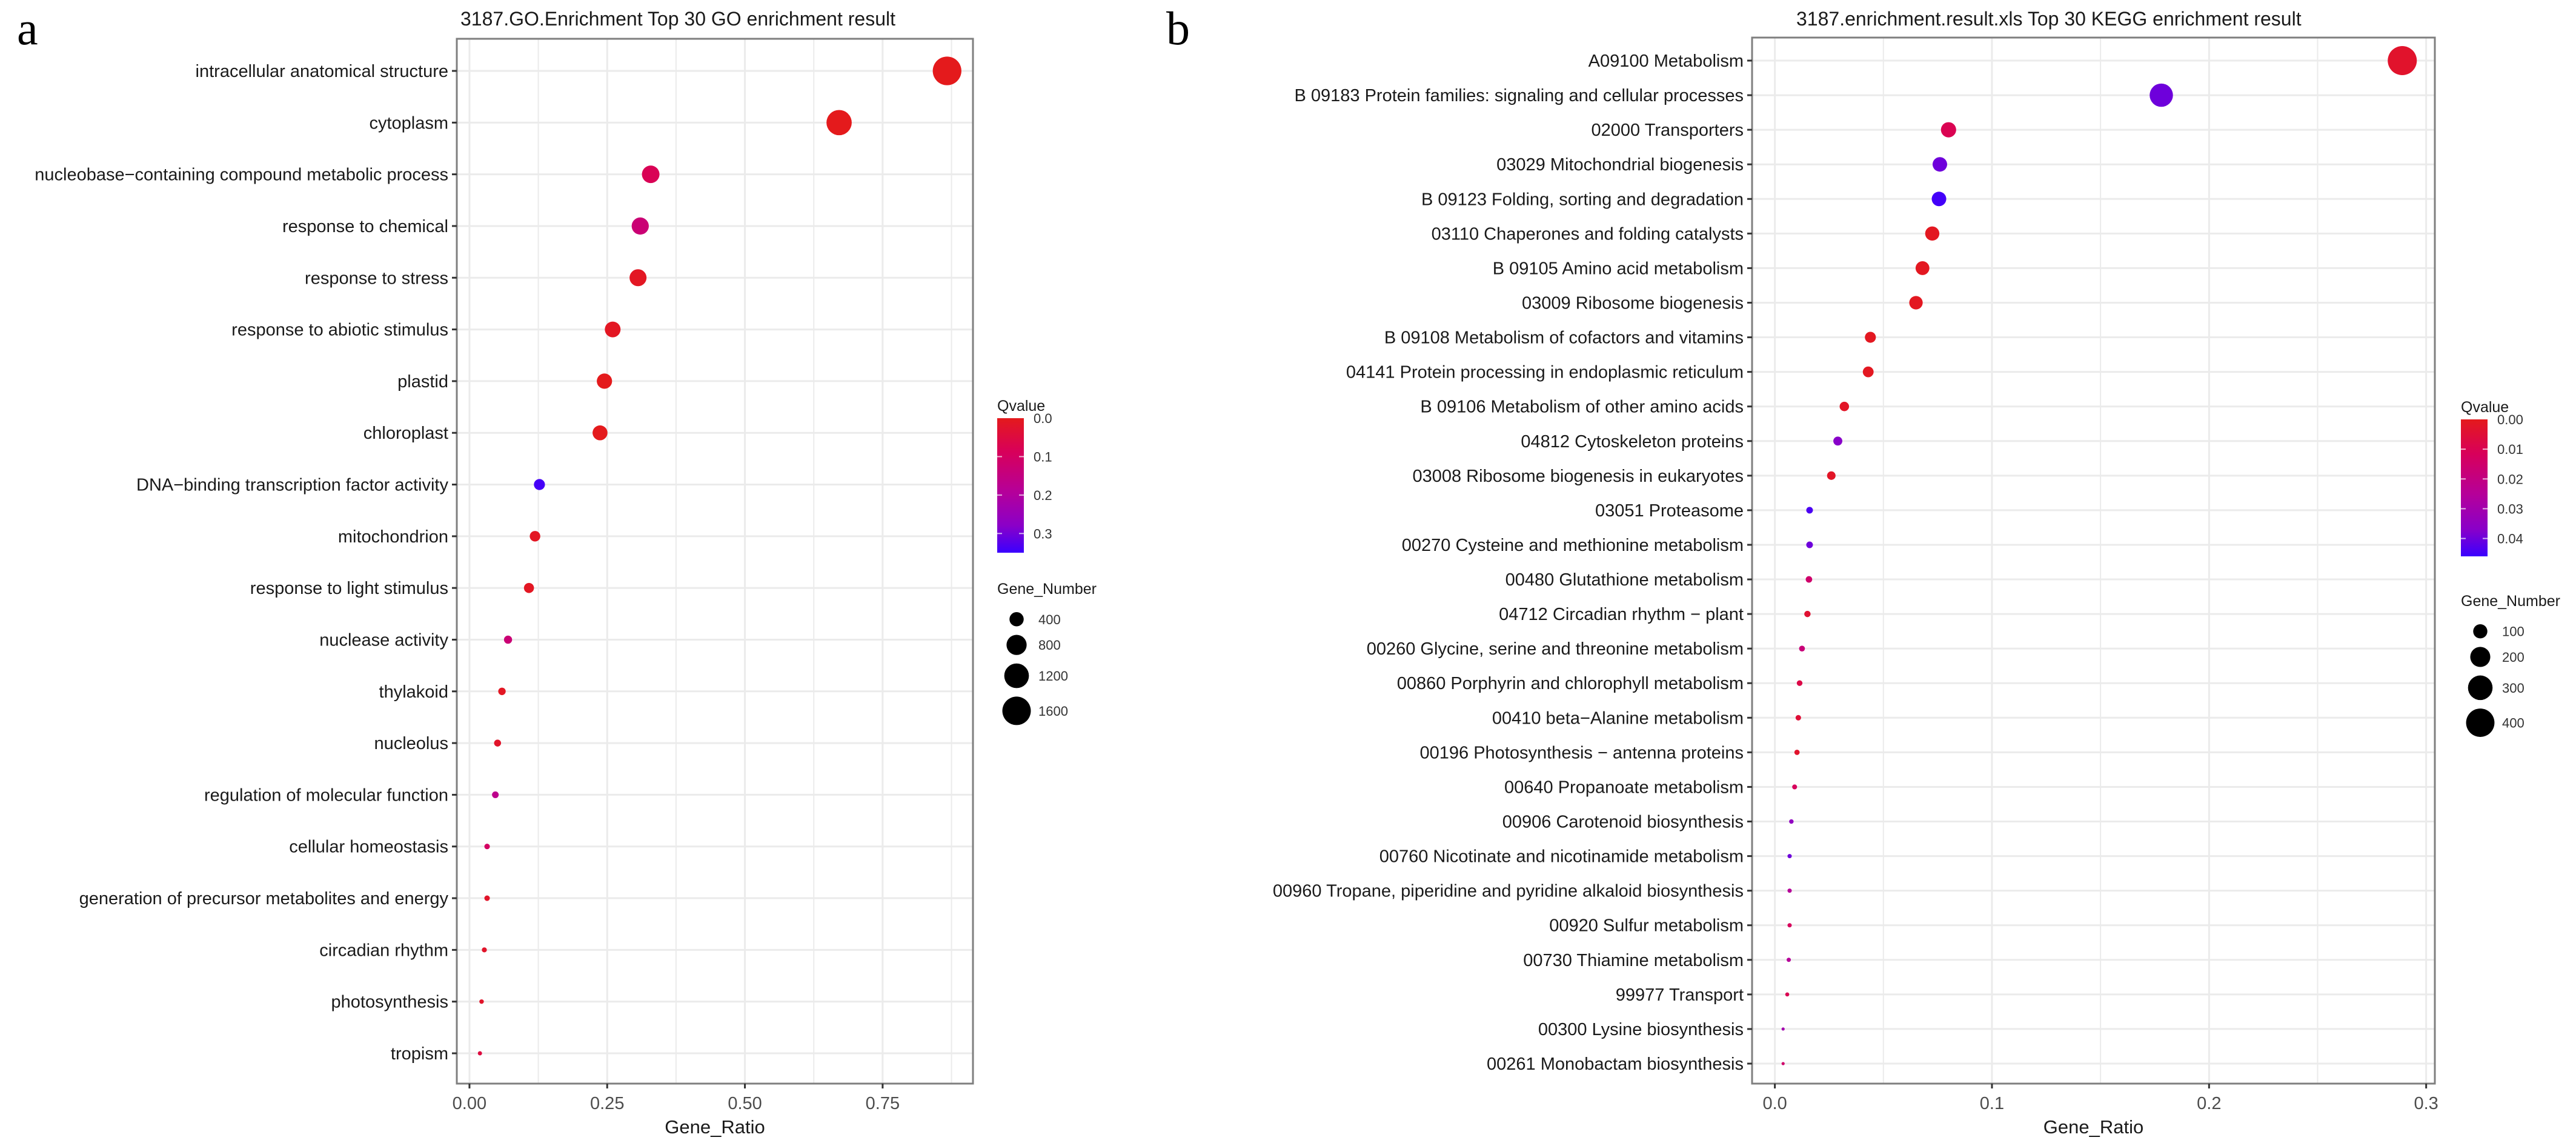 The image size is (2576, 1143). Describe the element at coordinates (1178, 28) in the screenshot. I see `panel-letter-b: b` at that location.